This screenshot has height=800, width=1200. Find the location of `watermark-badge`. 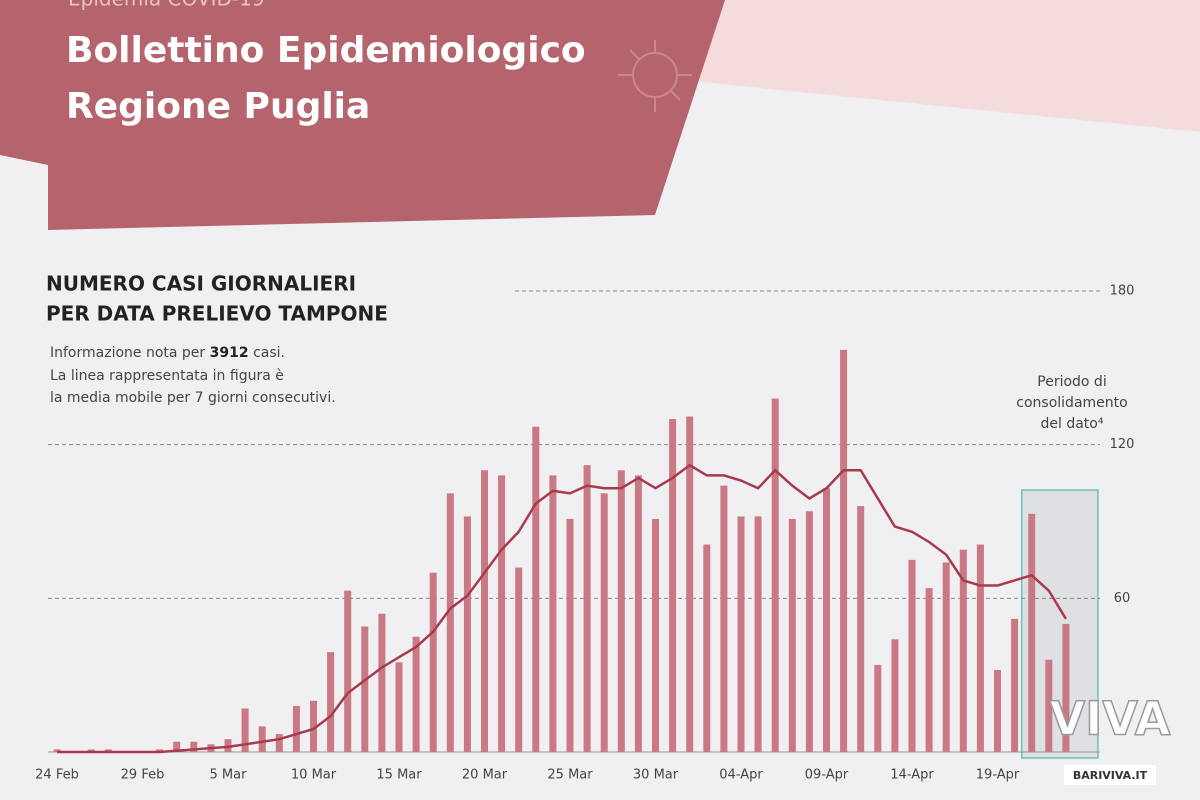

watermark-badge is located at coordinates (1110, 775).